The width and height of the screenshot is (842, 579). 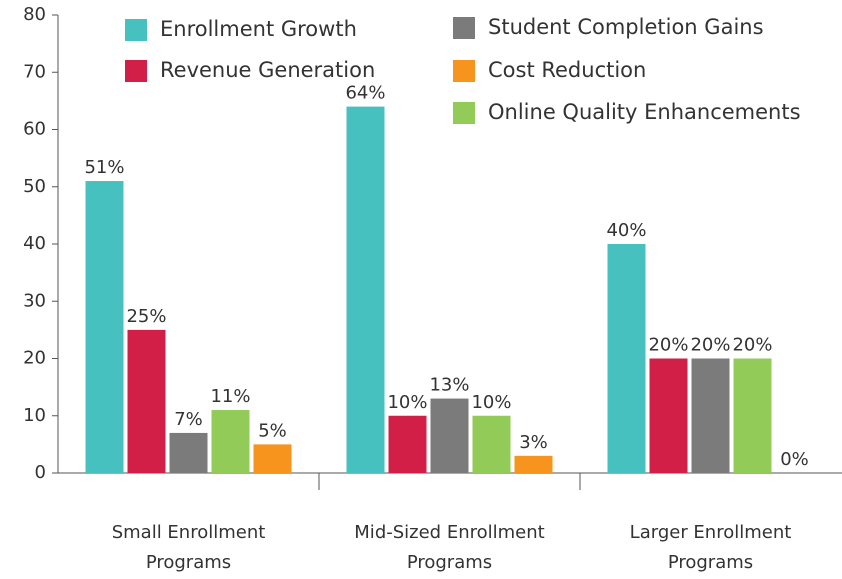 What do you see at coordinates (533, 442) in the screenshot?
I see `value-label: 3%` at bounding box center [533, 442].